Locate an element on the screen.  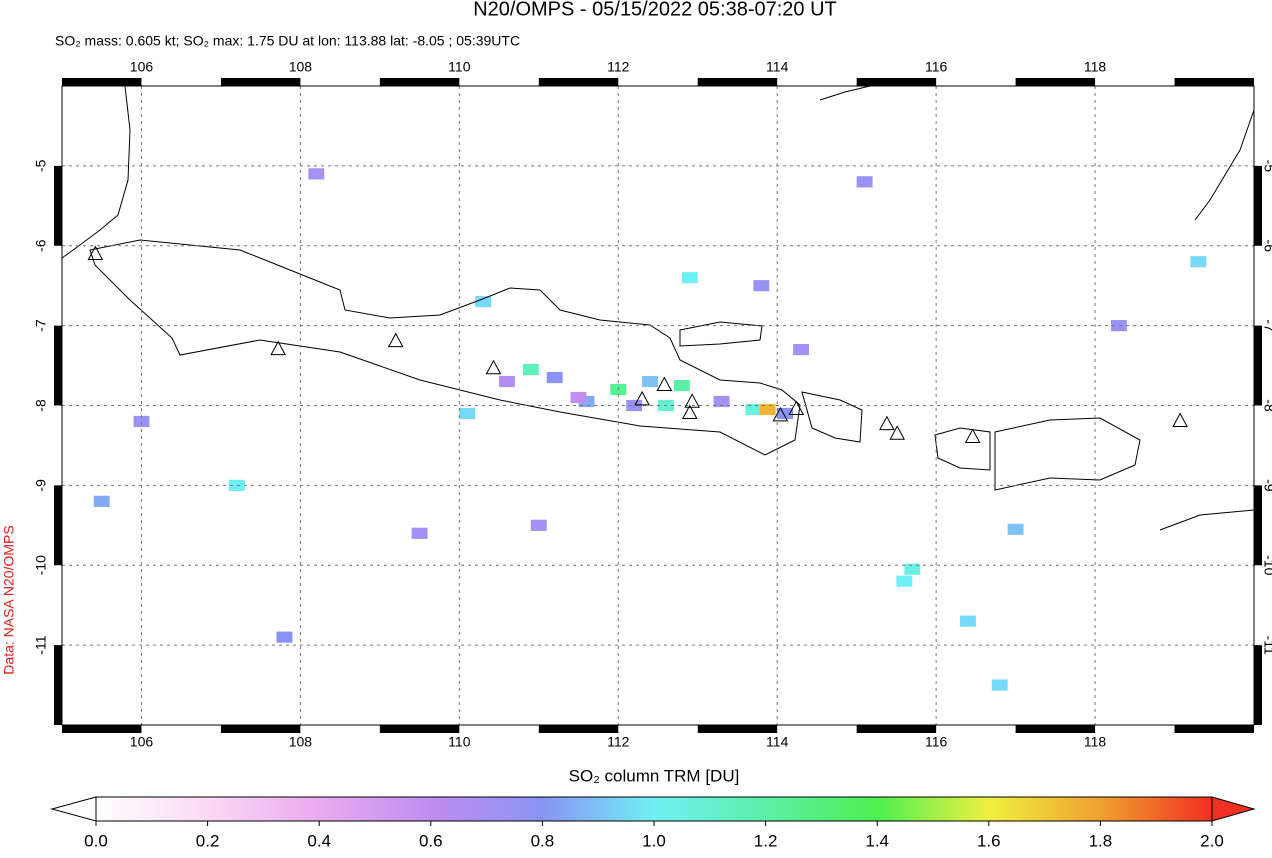
y-tick-label: -10 is located at coordinates (41, 565).